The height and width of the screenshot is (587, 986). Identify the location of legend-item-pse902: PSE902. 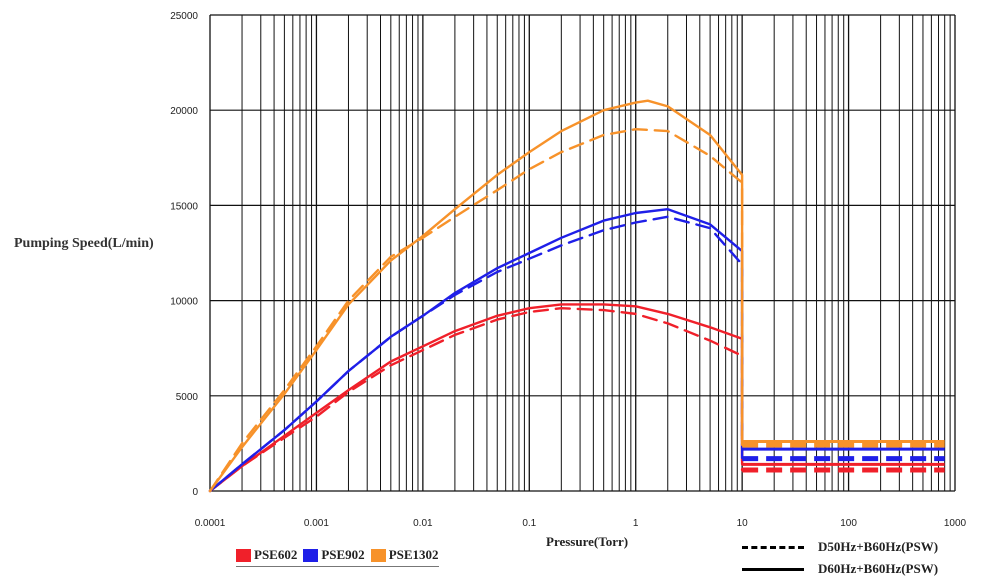
(334, 555).